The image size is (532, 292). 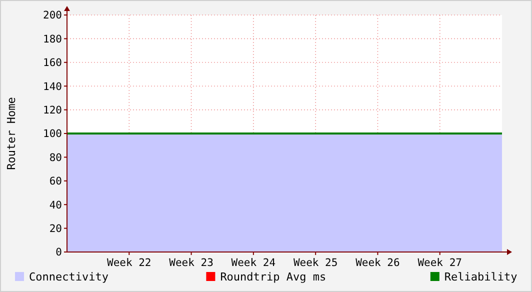 I want to click on legend-label: Reliability, so click(x=481, y=277).